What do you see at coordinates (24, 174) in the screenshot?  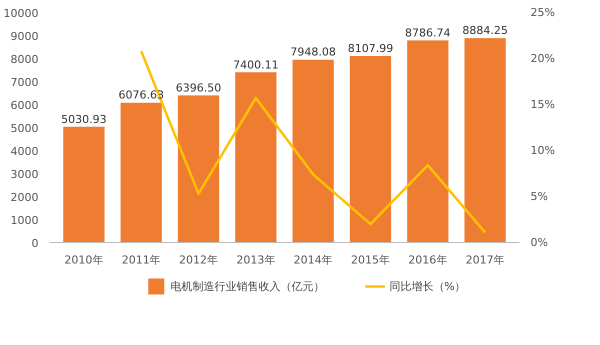 I see `y-tick-label: 3000` at bounding box center [24, 174].